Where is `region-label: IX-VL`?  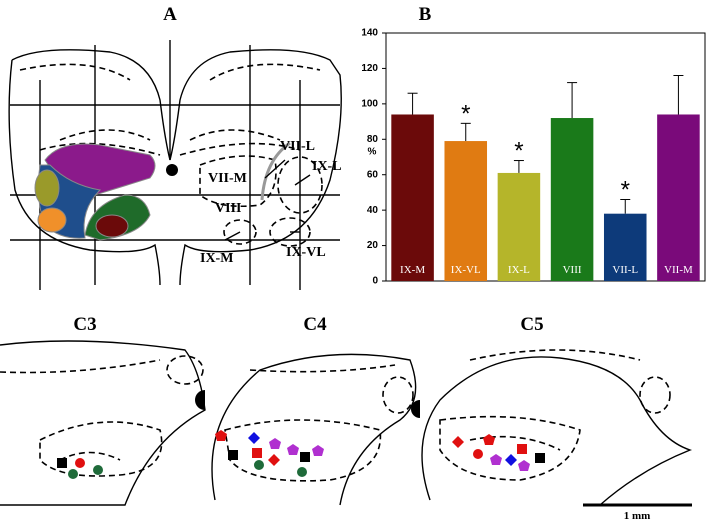
region-label: IX-VL is located at coordinates (306, 252).